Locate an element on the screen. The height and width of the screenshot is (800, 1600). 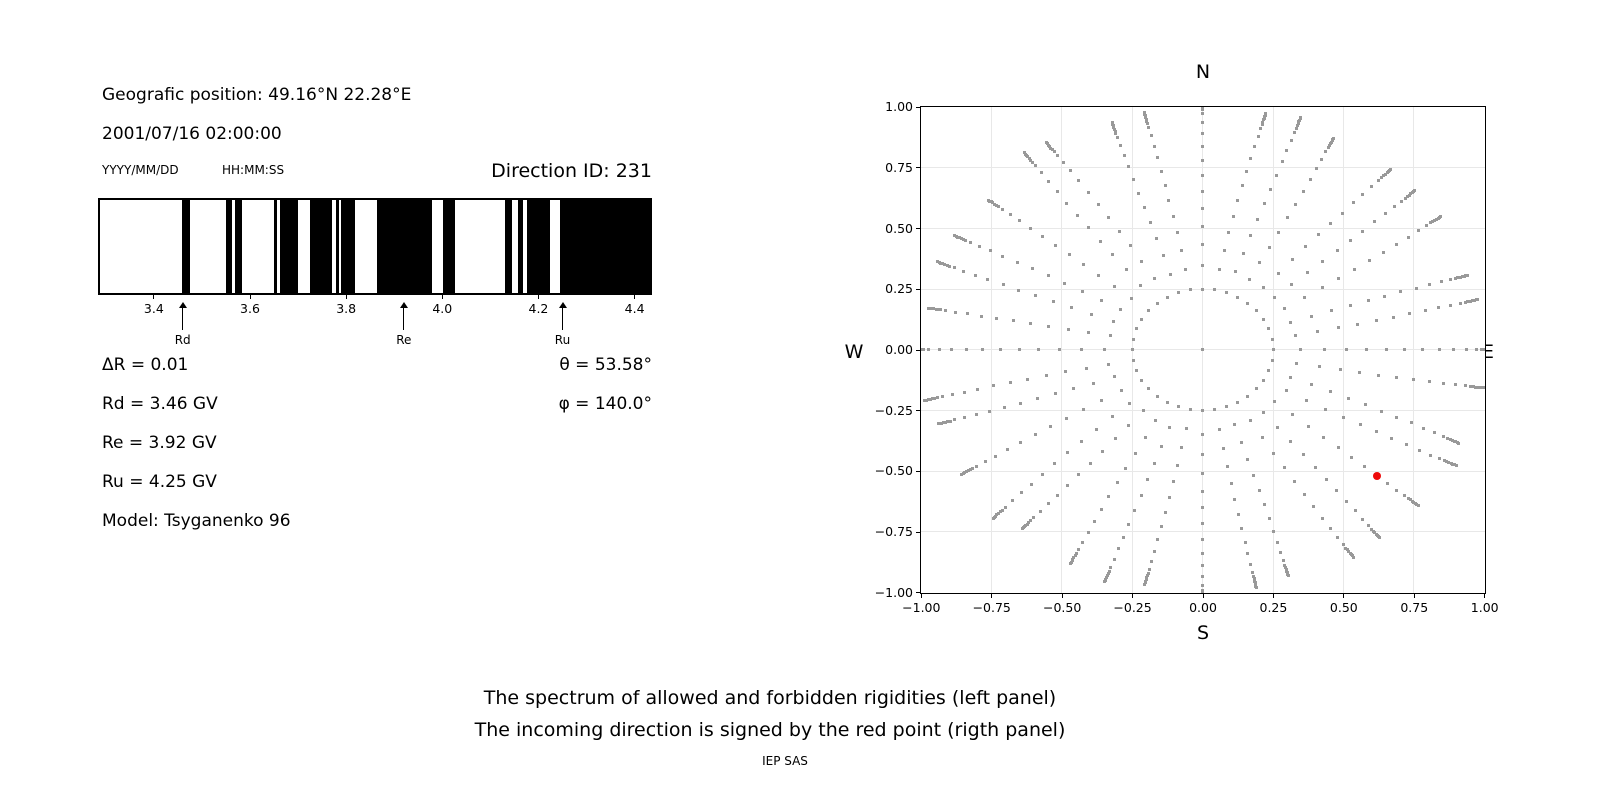
direction-y-tick-label: 1.00 is located at coordinates (899, 107).